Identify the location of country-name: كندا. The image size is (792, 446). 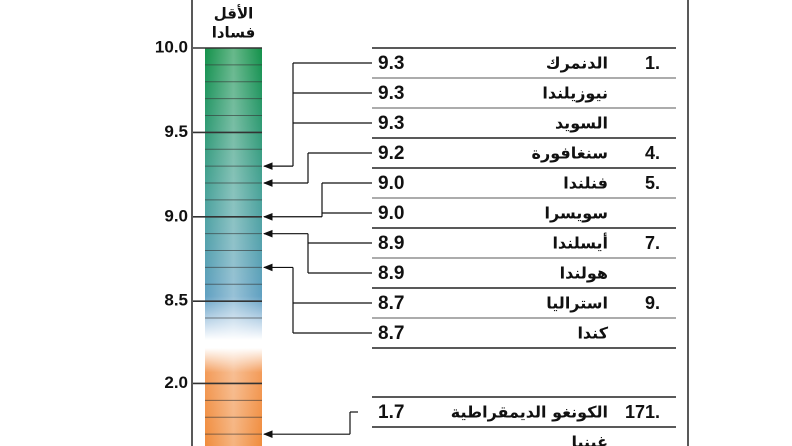
(592, 333).